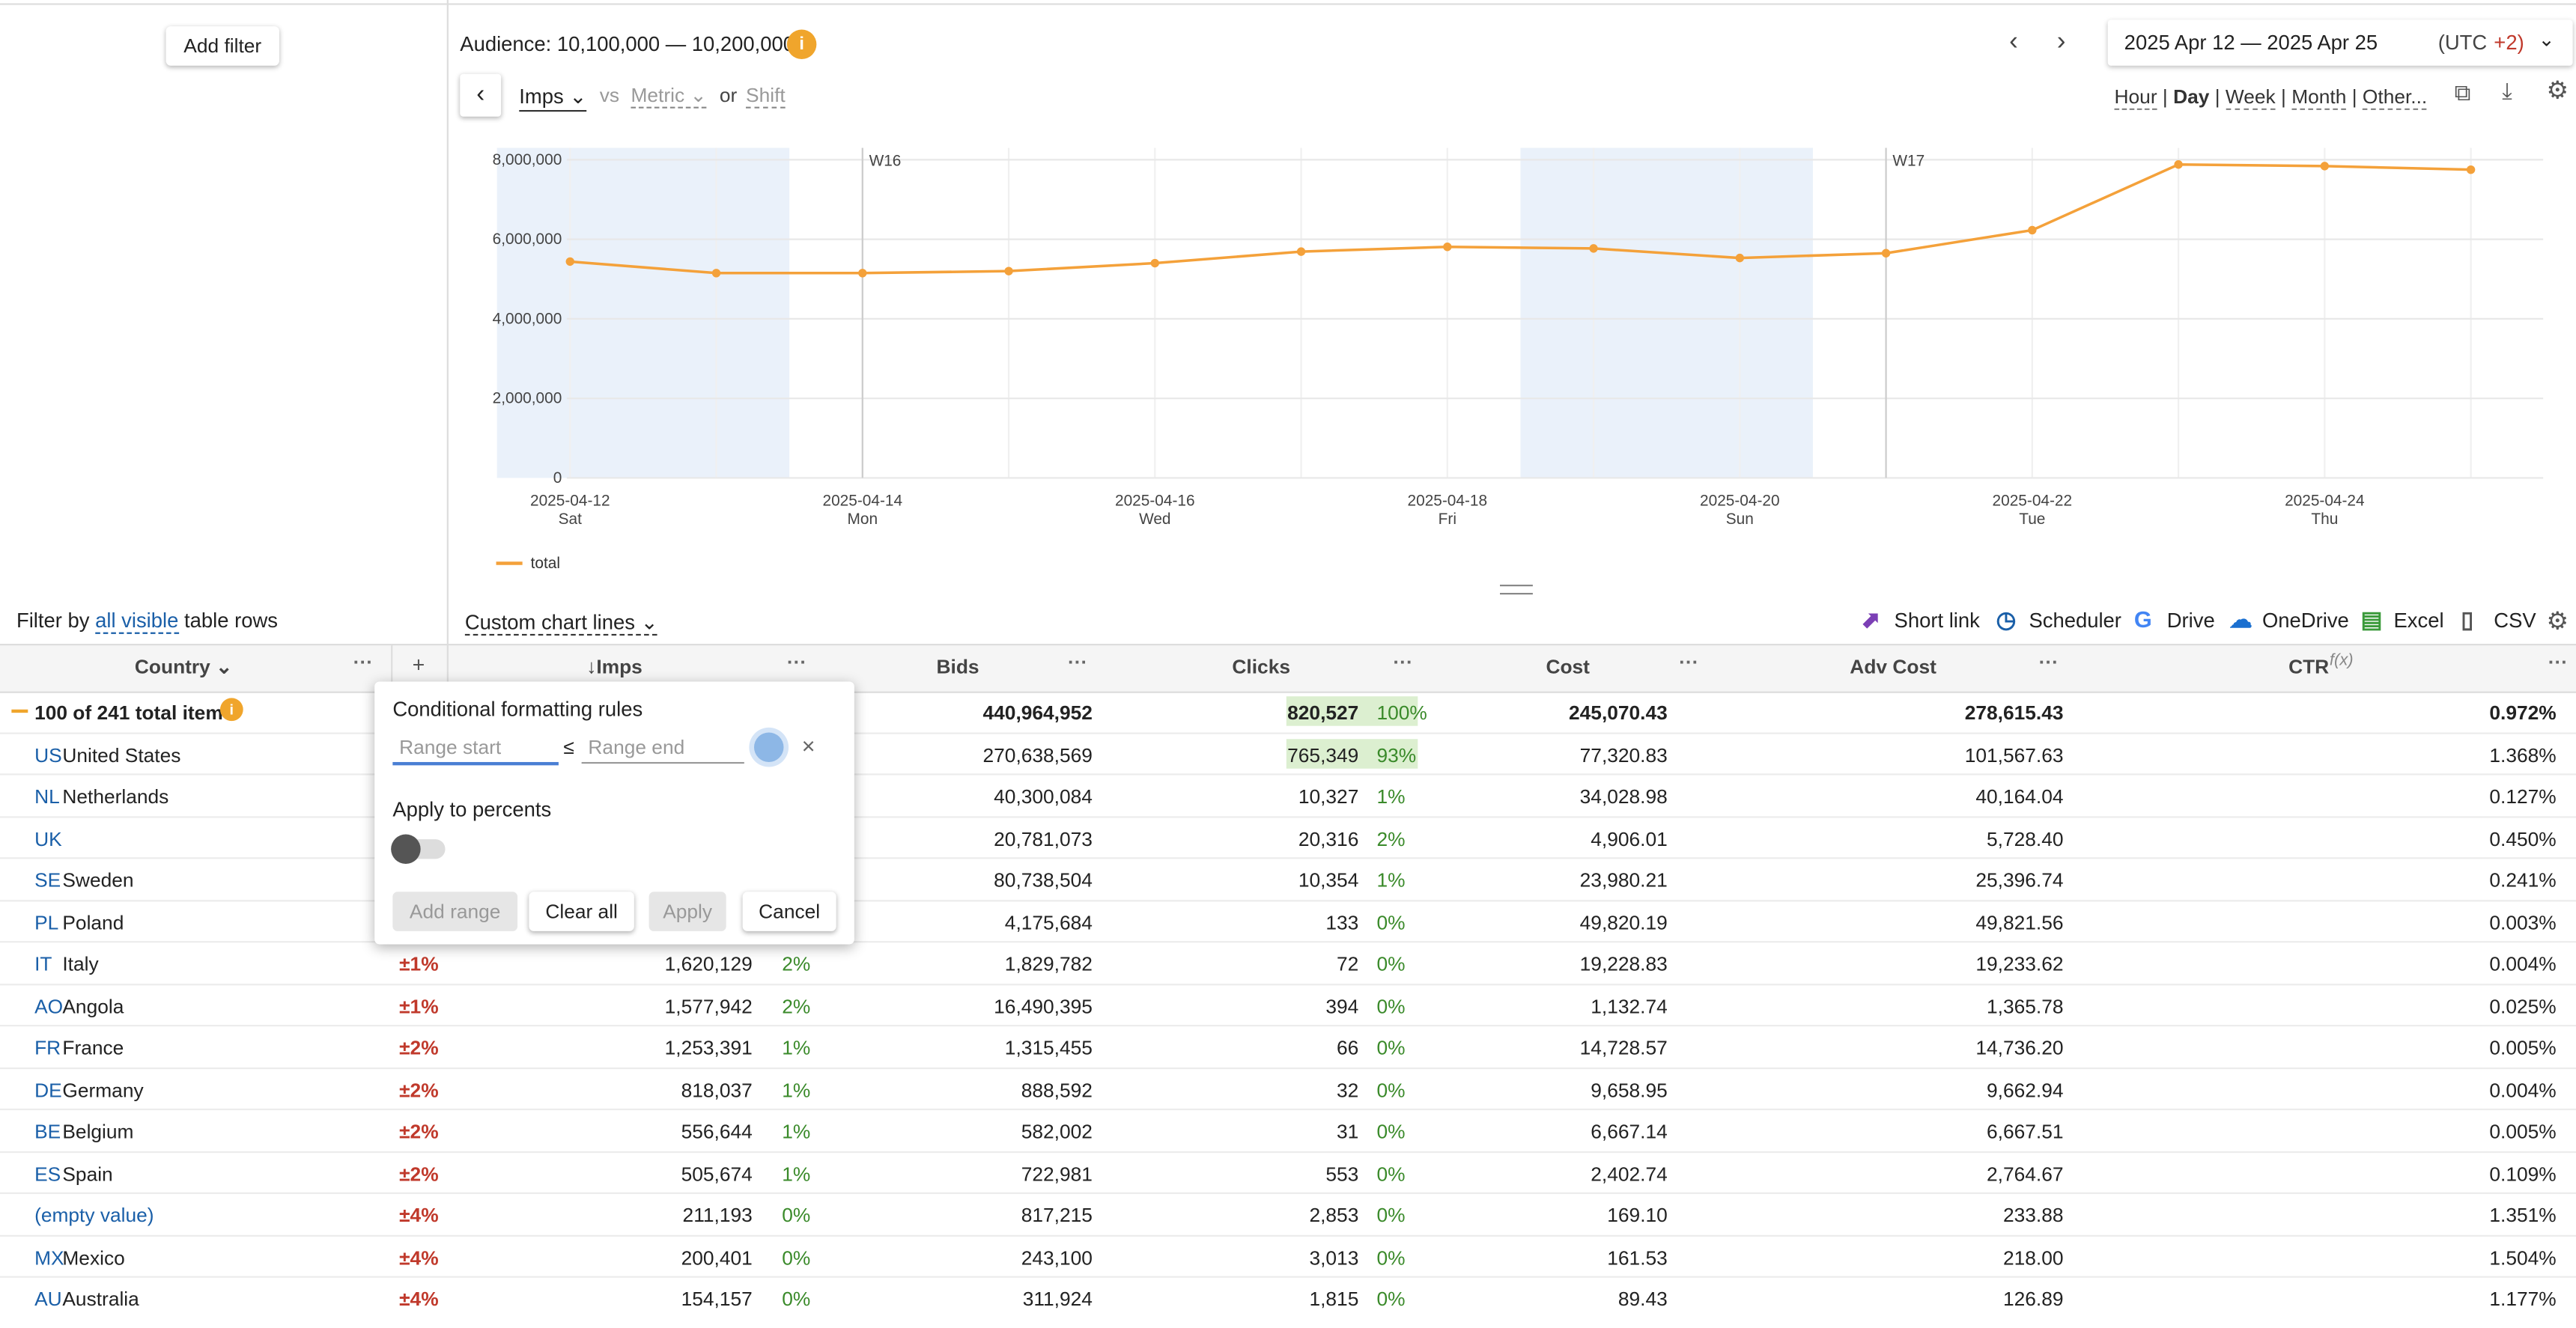 The height and width of the screenshot is (1328, 2576). What do you see at coordinates (183, 666) in the screenshot?
I see `column-header: Country ⌄` at bounding box center [183, 666].